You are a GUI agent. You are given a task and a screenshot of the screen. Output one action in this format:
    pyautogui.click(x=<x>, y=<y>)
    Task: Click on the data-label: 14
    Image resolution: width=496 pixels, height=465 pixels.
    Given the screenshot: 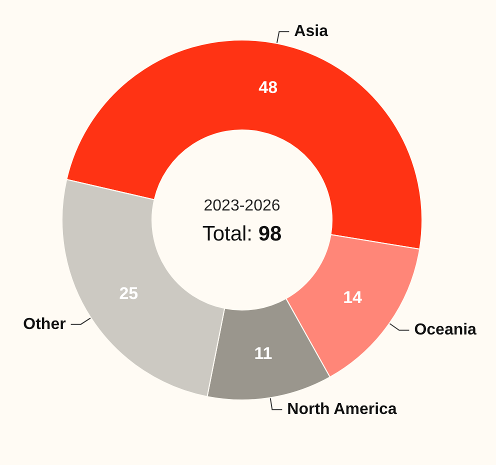 What is the action you would take?
    pyautogui.click(x=353, y=298)
    